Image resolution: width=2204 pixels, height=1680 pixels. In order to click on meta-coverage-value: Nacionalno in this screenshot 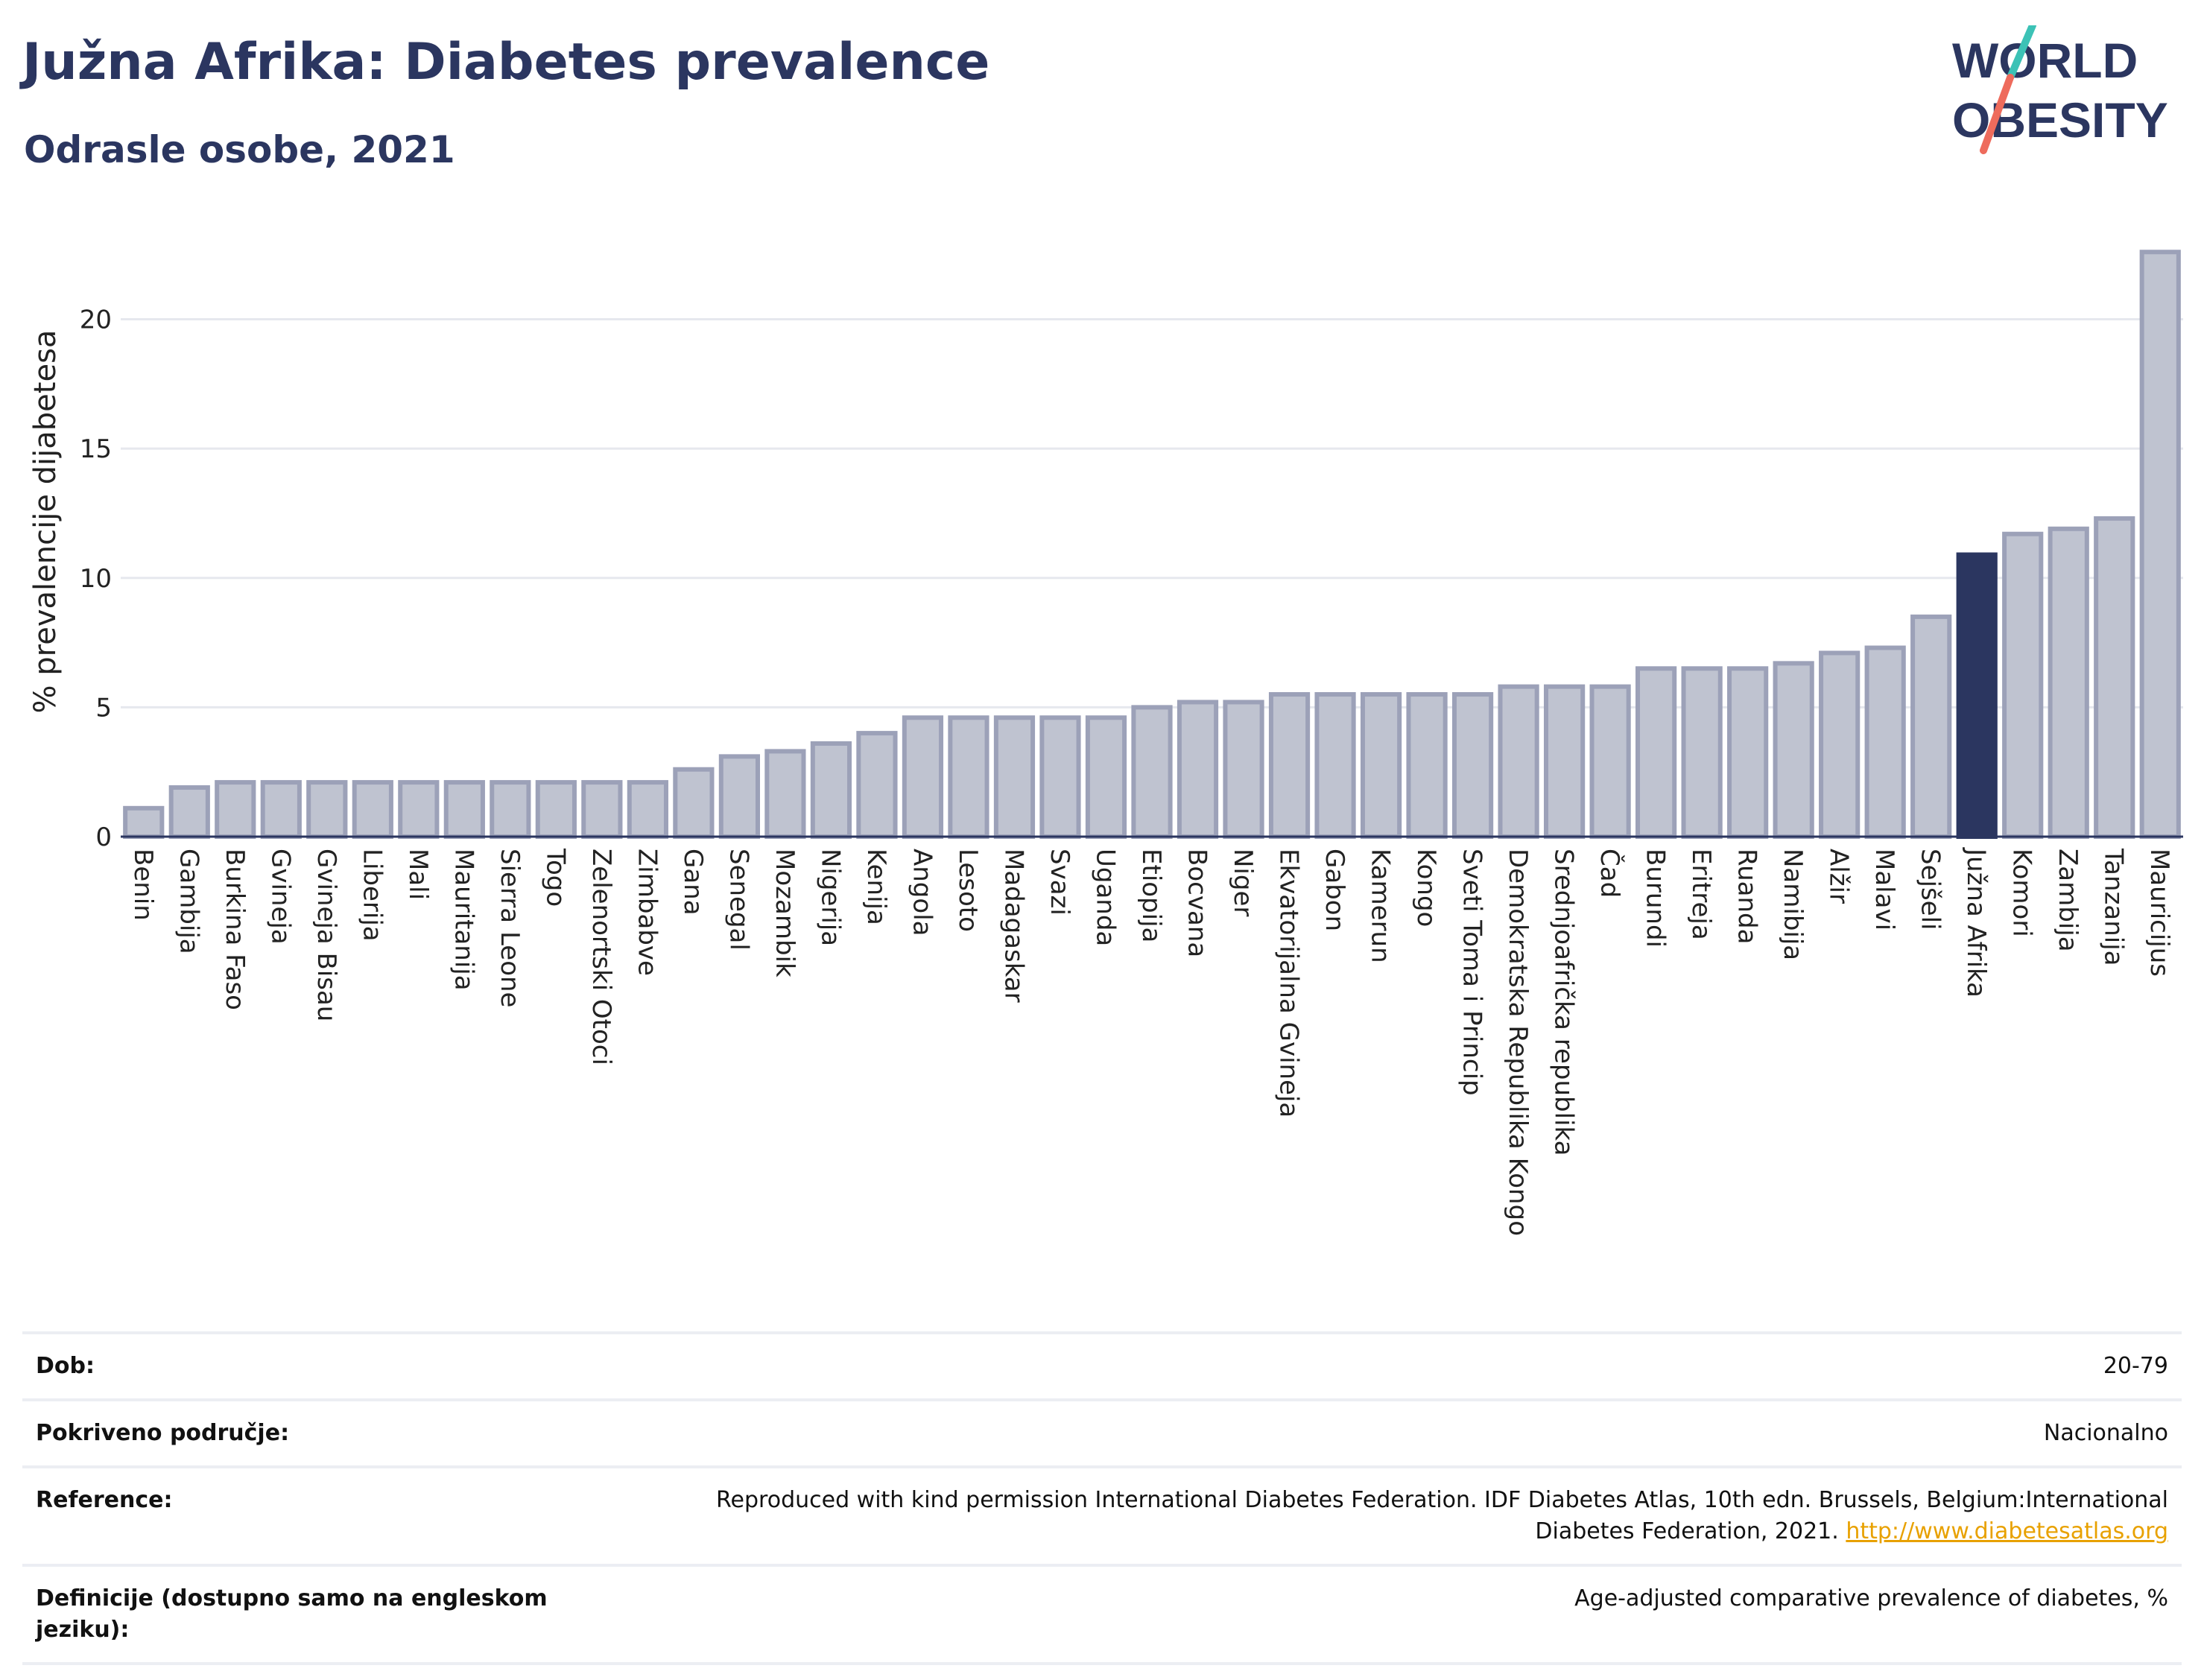, I will do `click(2105, 1433)`.